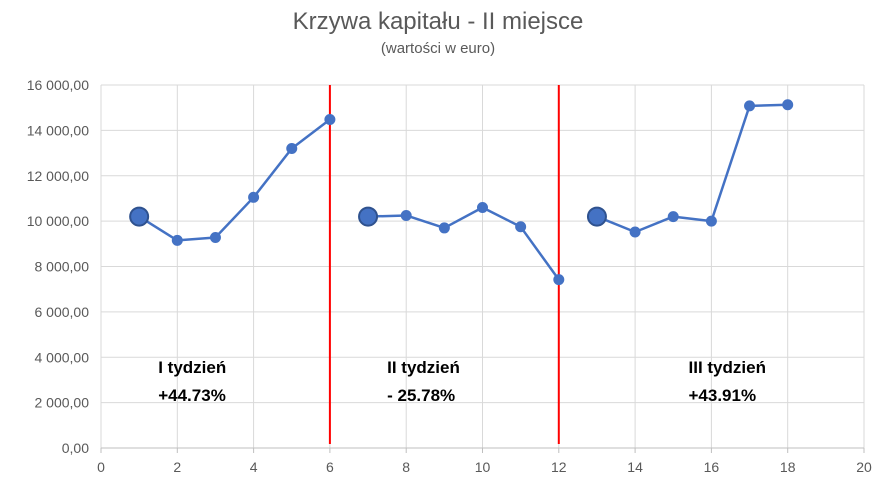 This screenshot has width=876, height=496. I want to click on x-tick-label: 16, so click(712, 467).